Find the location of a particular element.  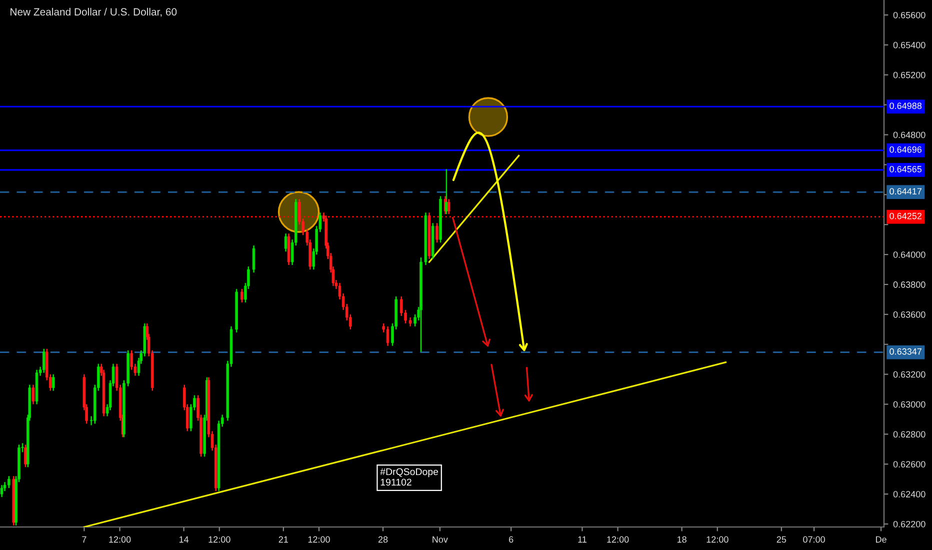

y-tick-label: 0.62200 is located at coordinates (909, 524).